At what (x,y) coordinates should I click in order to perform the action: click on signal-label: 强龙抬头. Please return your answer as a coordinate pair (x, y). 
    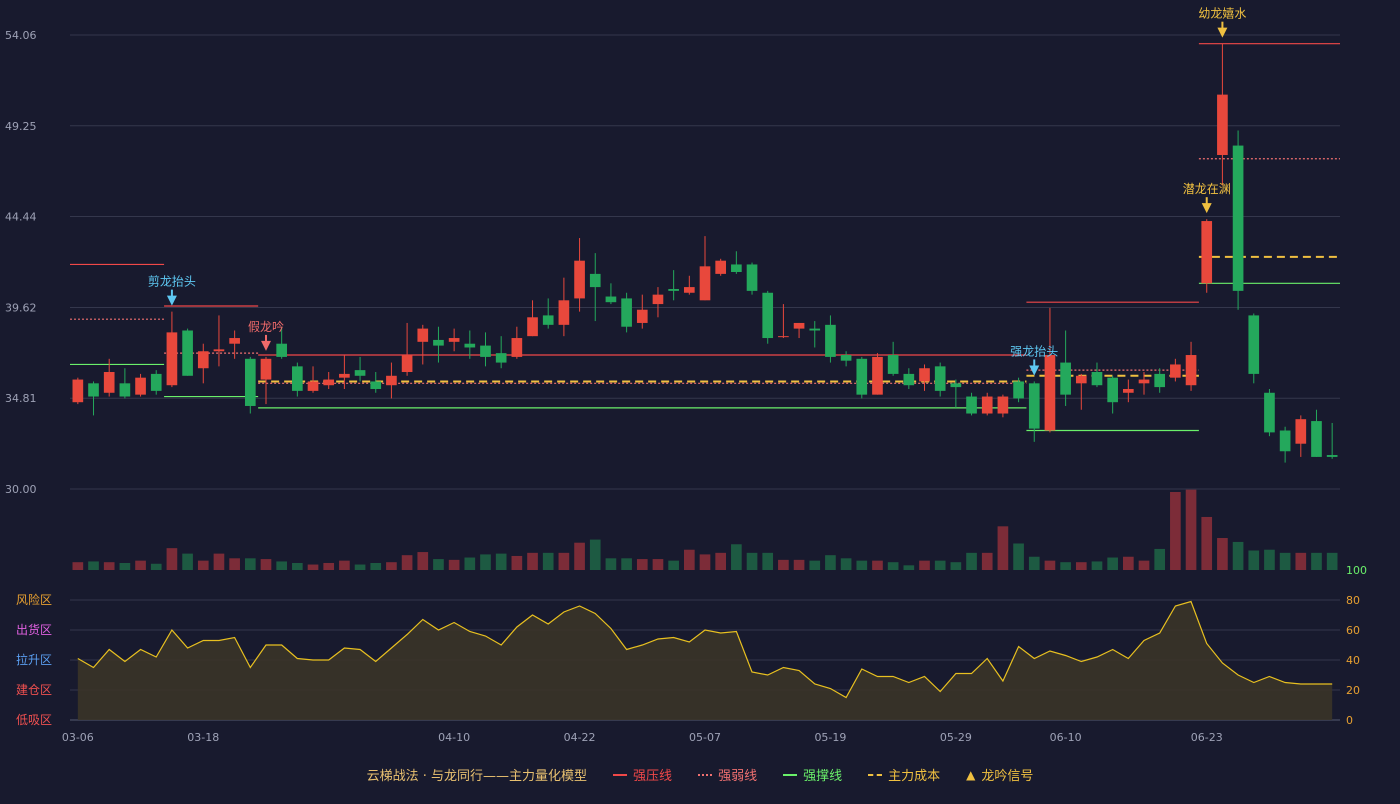
    Looking at the image, I should click on (1034, 351).